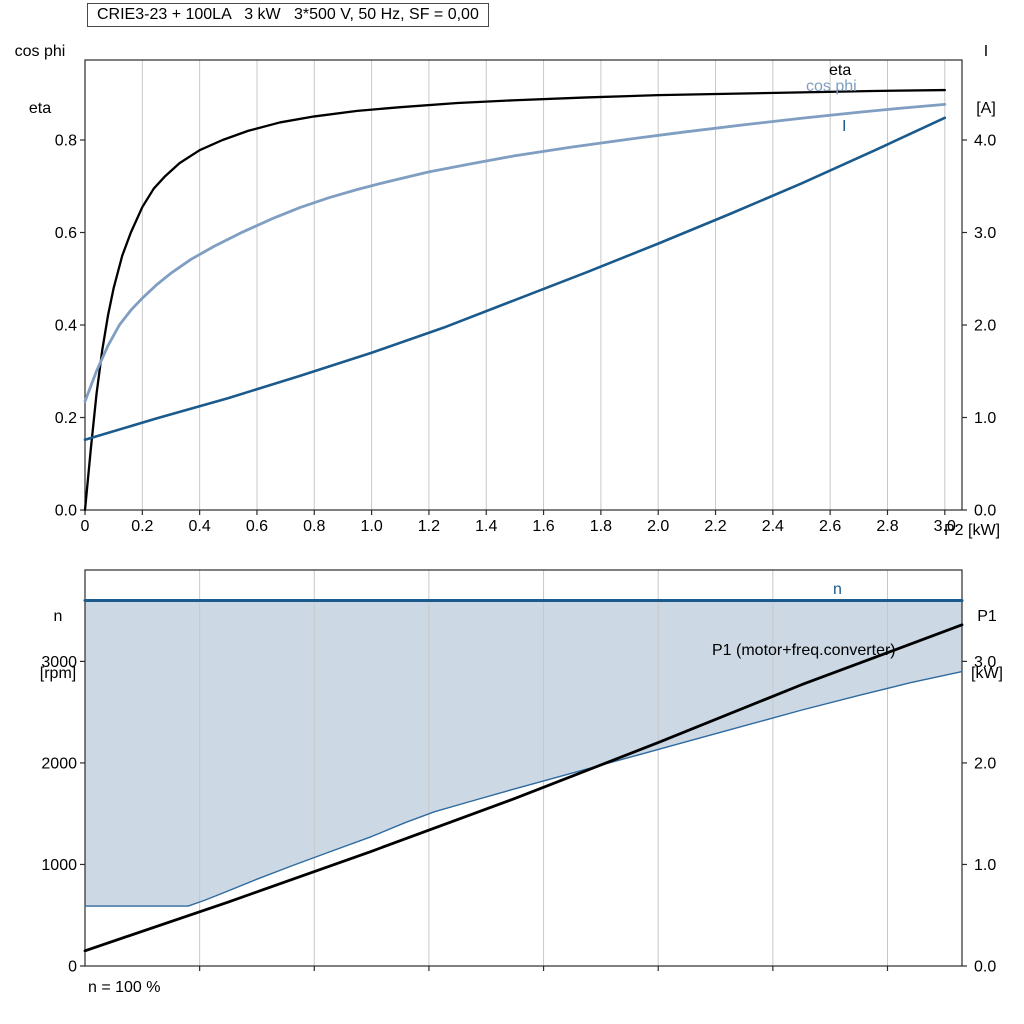 The height and width of the screenshot is (1024, 1024). What do you see at coordinates (844, 126) in the screenshot?
I see `current-curve-label: I` at bounding box center [844, 126].